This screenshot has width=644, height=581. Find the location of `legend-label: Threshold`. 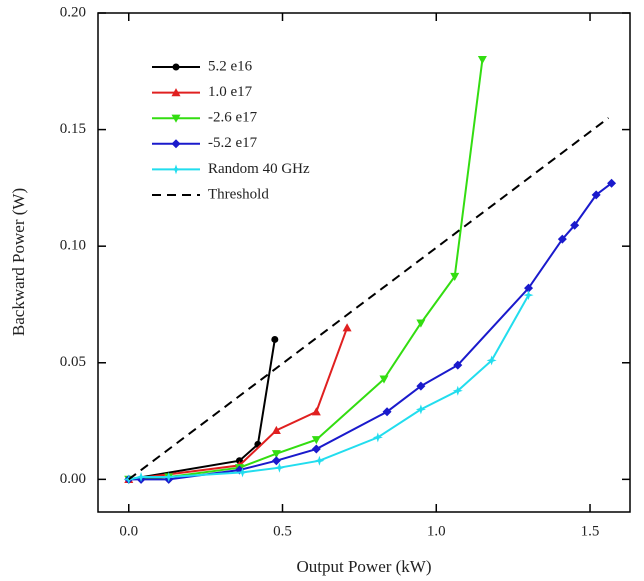

legend-label: Threshold is located at coordinates (238, 194).